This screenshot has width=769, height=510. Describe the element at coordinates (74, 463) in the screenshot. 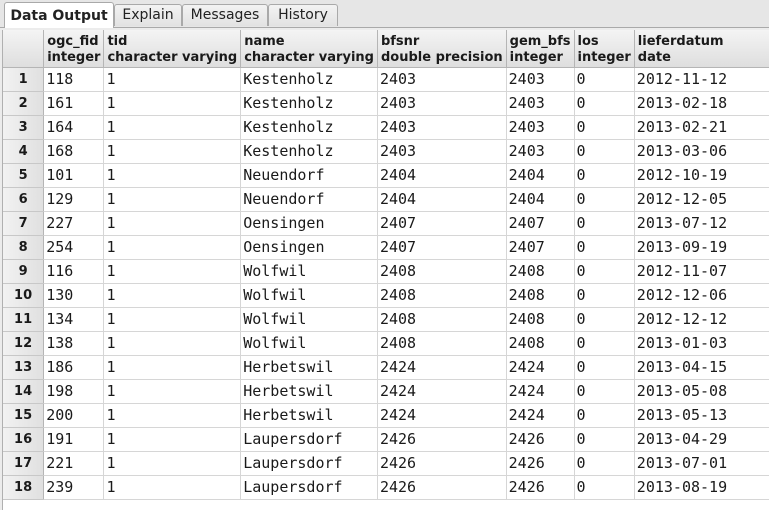

I see `table-cell: 221` at that location.